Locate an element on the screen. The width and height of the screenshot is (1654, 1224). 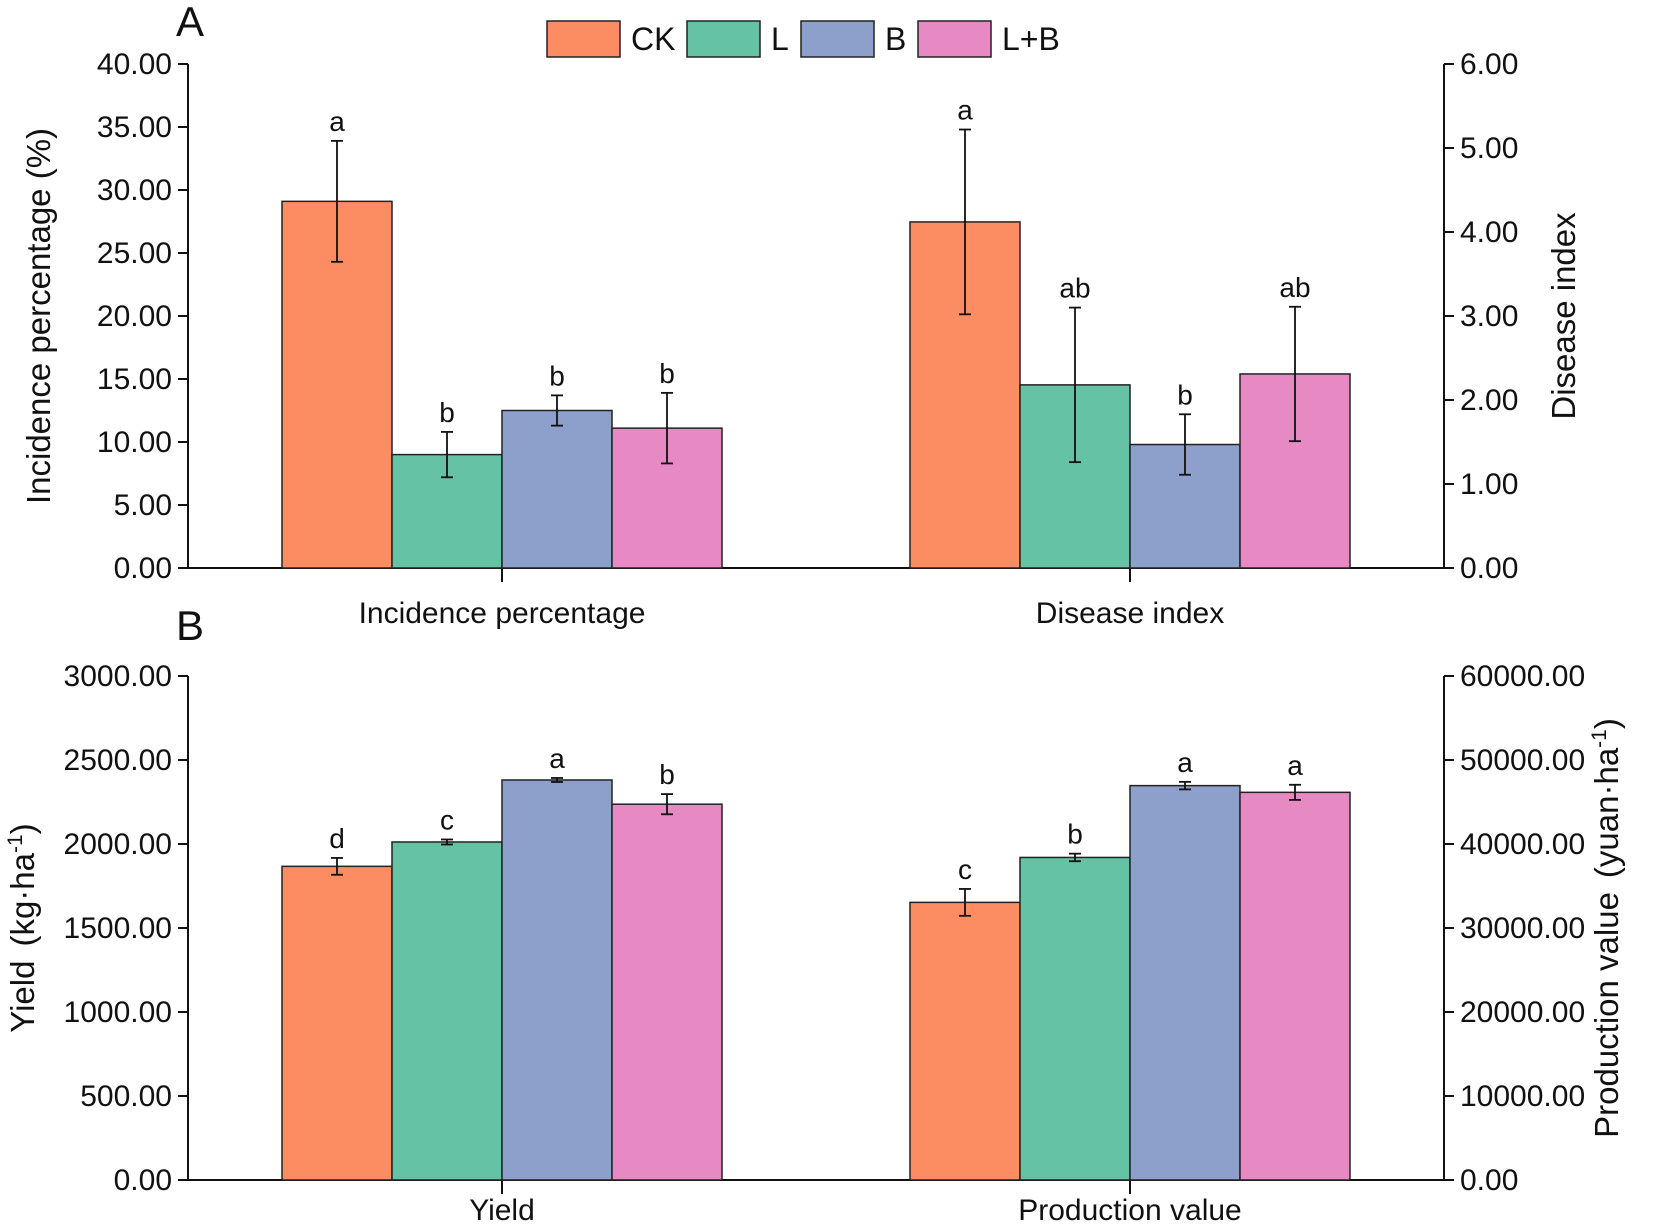
legend-swatch-ck is located at coordinates (583, 39).